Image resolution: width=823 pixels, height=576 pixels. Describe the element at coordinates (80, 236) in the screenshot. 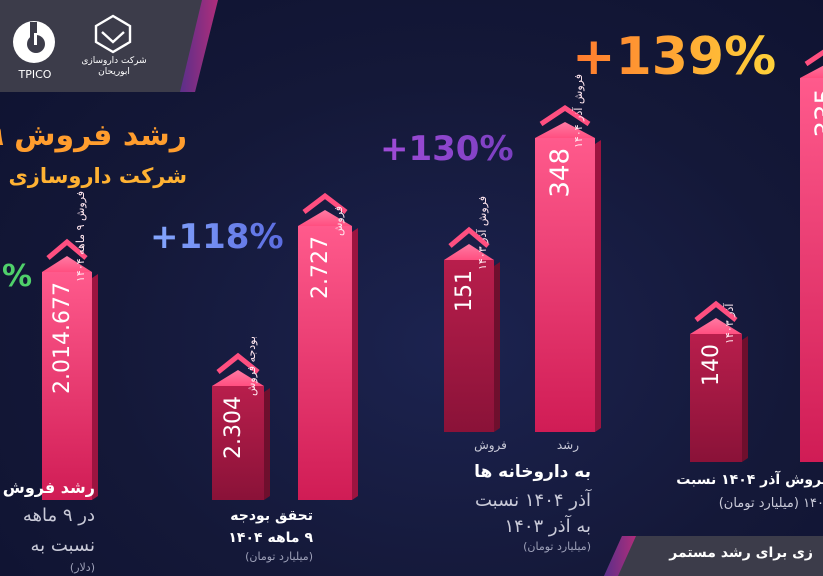

I see `bar-label: فروش ۹ ماهه ۱۴۰۴` at that location.